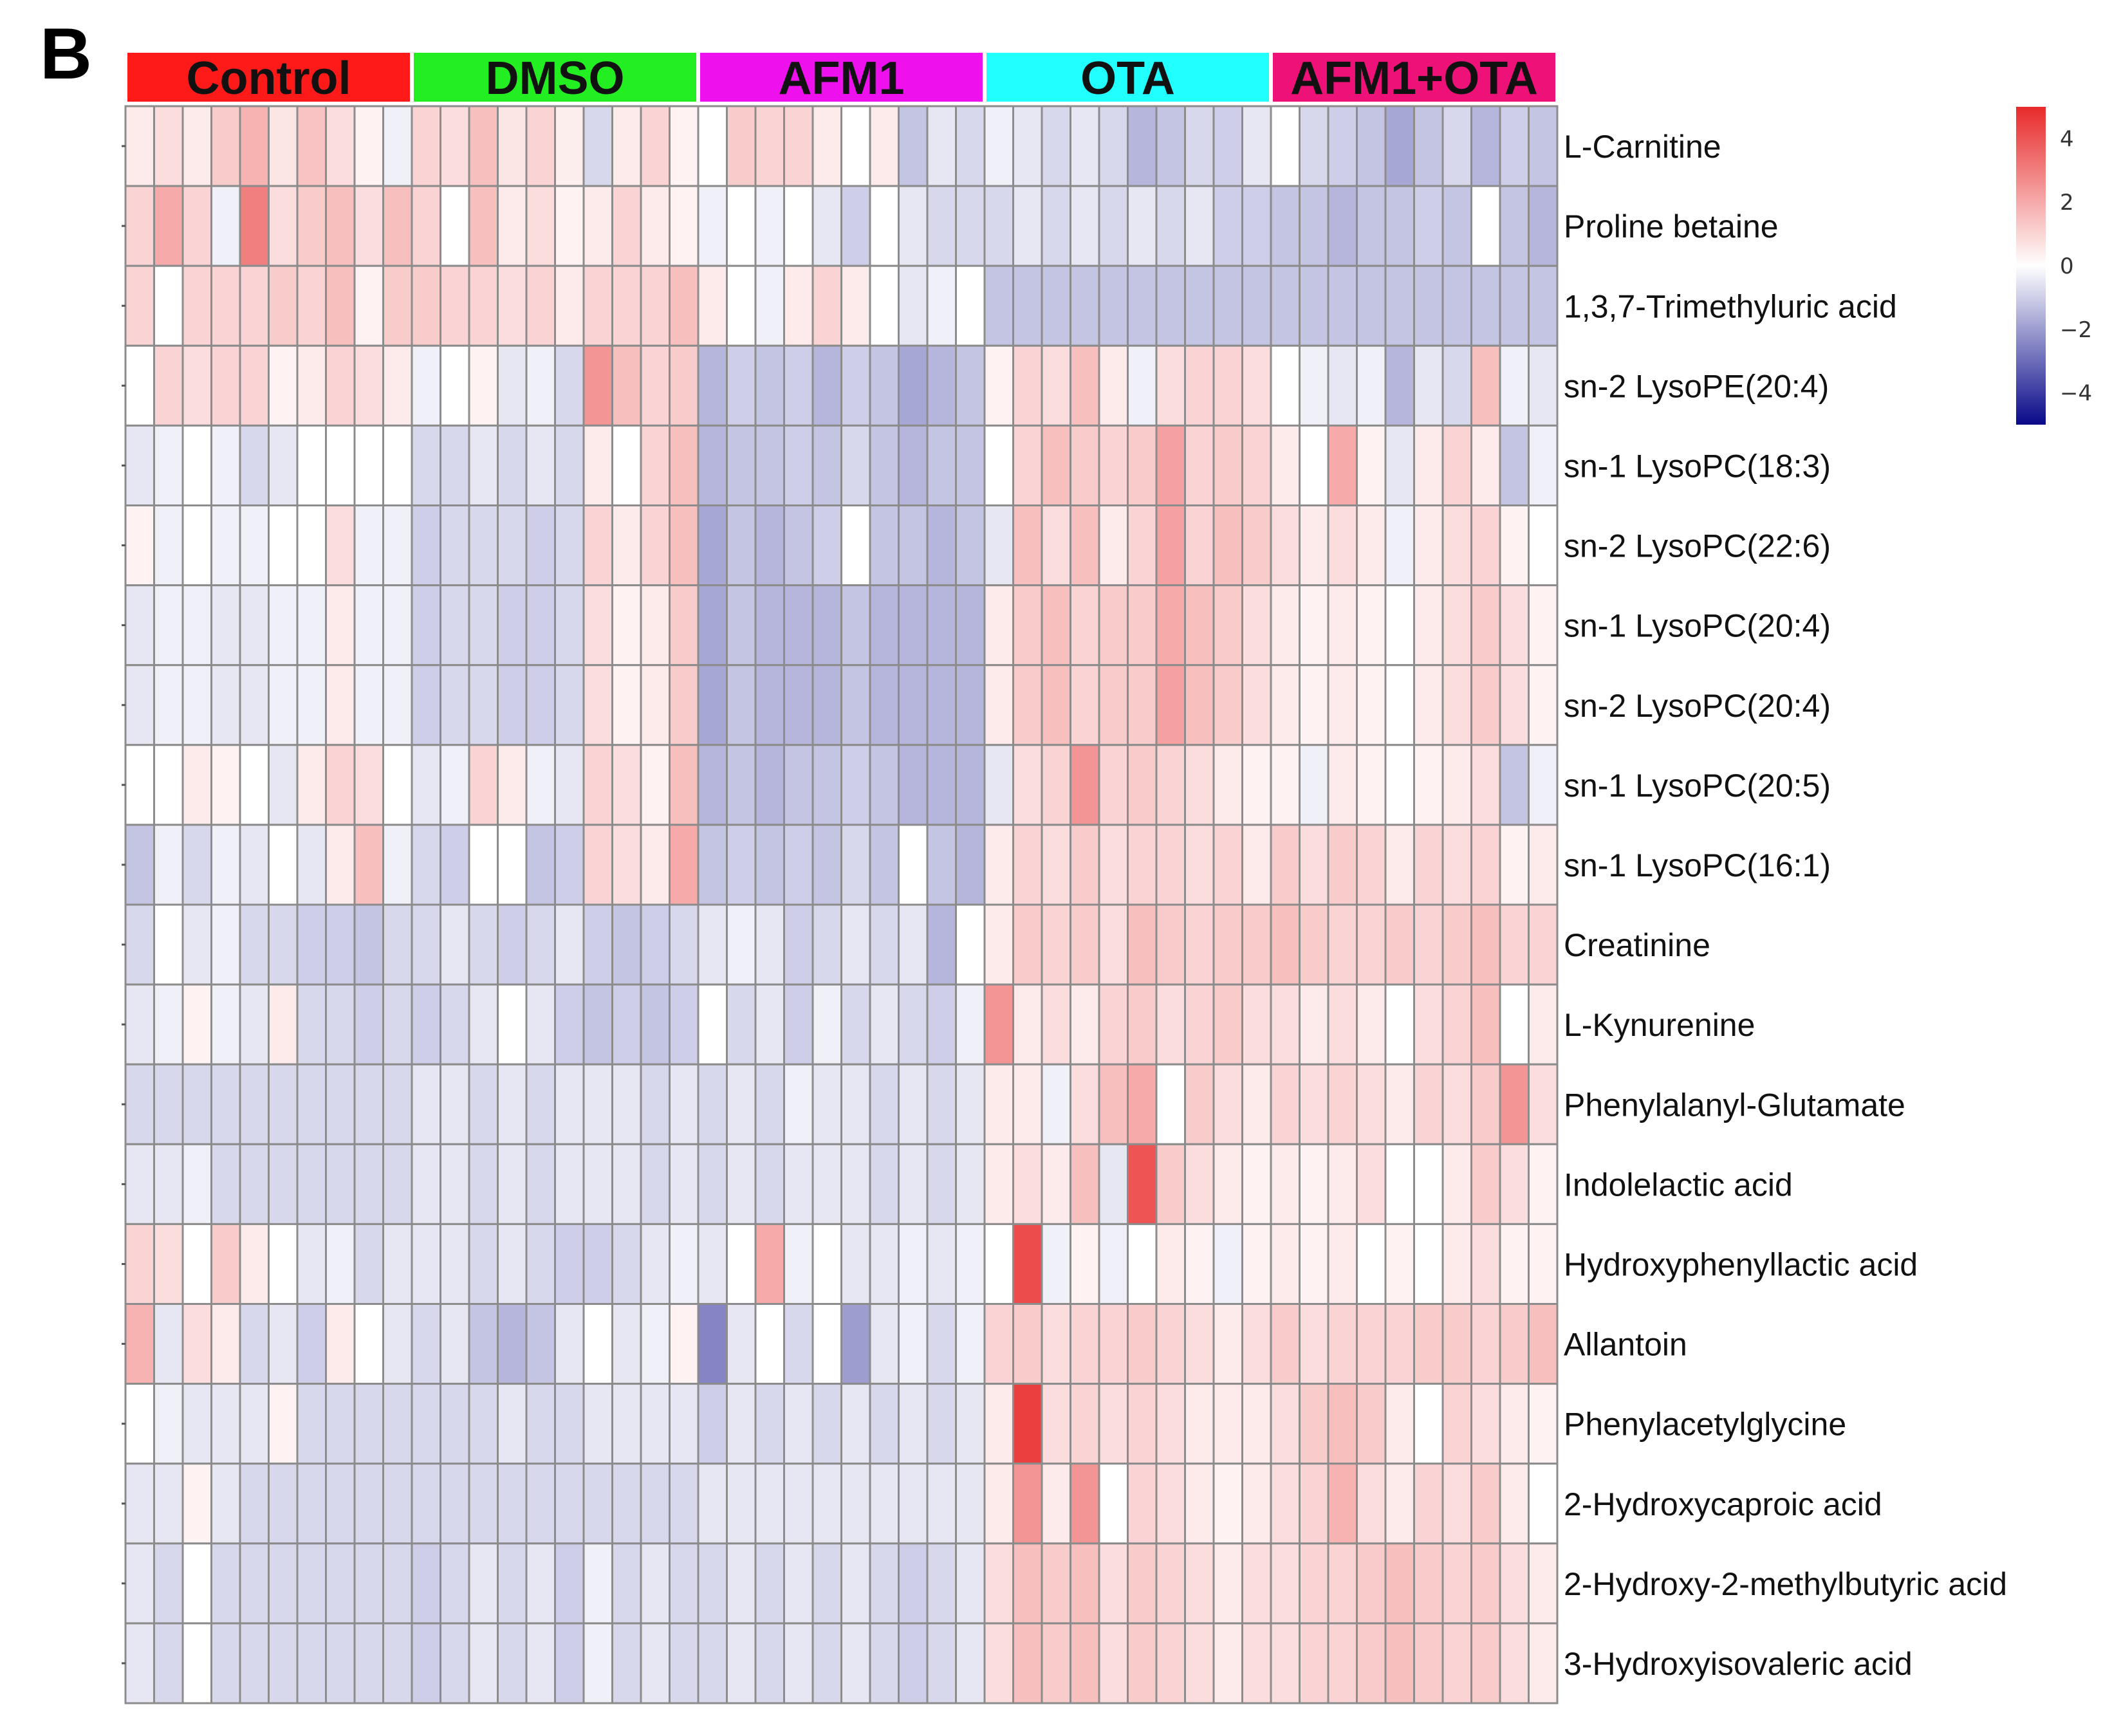 The width and height of the screenshot is (2121, 1736). I want to click on row-label: Indolelactic acid, so click(1679, 1185).